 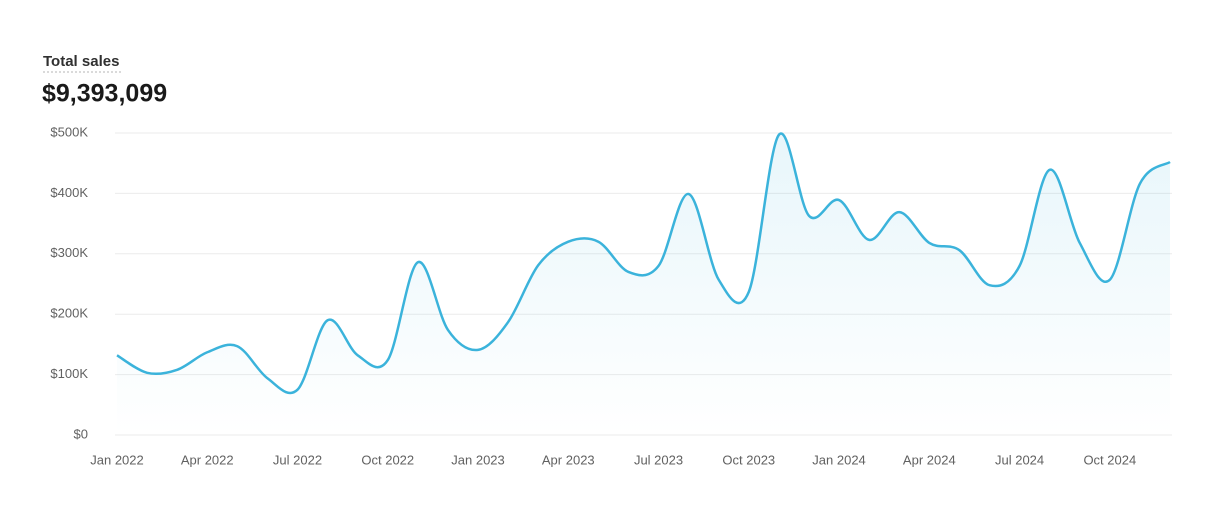 What do you see at coordinates (658, 459) in the screenshot?
I see `x-tick-label: Jul 2023` at bounding box center [658, 459].